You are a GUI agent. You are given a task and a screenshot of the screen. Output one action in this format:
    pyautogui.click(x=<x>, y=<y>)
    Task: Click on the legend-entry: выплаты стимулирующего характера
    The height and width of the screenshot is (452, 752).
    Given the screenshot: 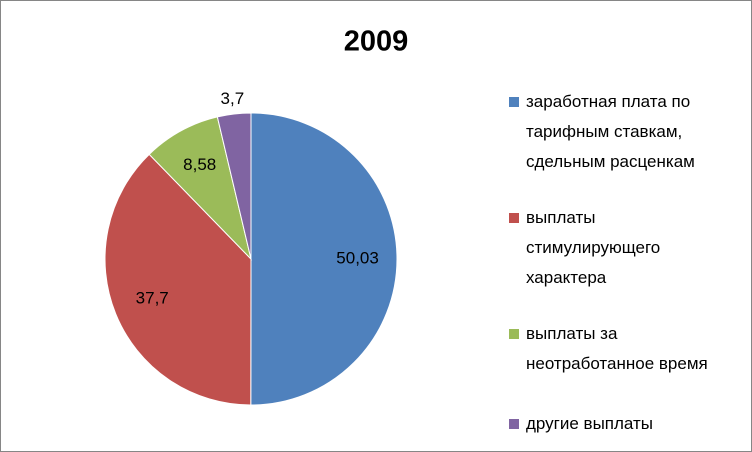 What is the action you would take?
    pyautogui.click(x=616, y=248)
    